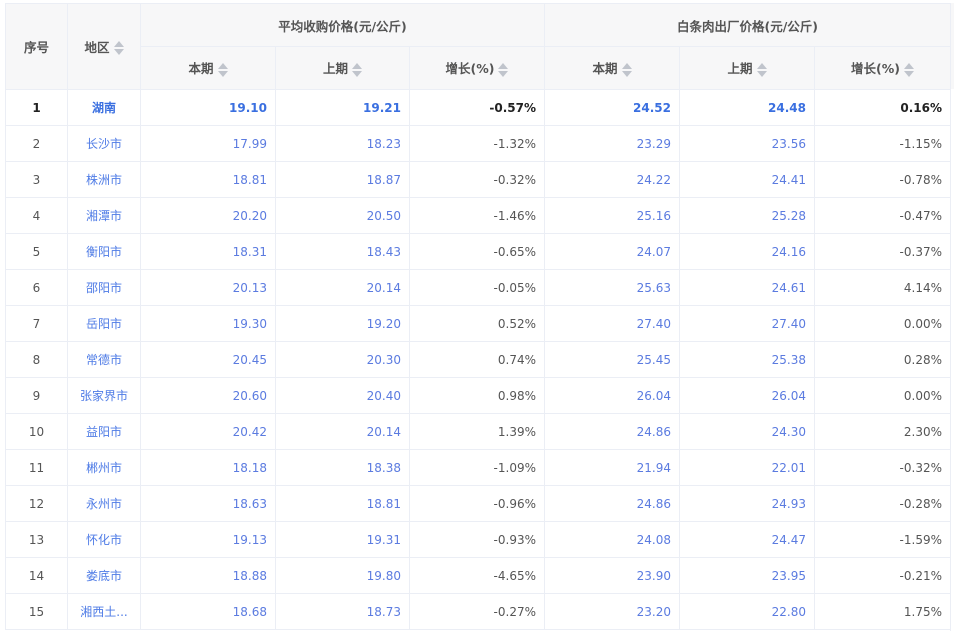 This screenshot has height=636, width=954. I want to click on pork-previous-cell: 27.40, so click(747, 323).